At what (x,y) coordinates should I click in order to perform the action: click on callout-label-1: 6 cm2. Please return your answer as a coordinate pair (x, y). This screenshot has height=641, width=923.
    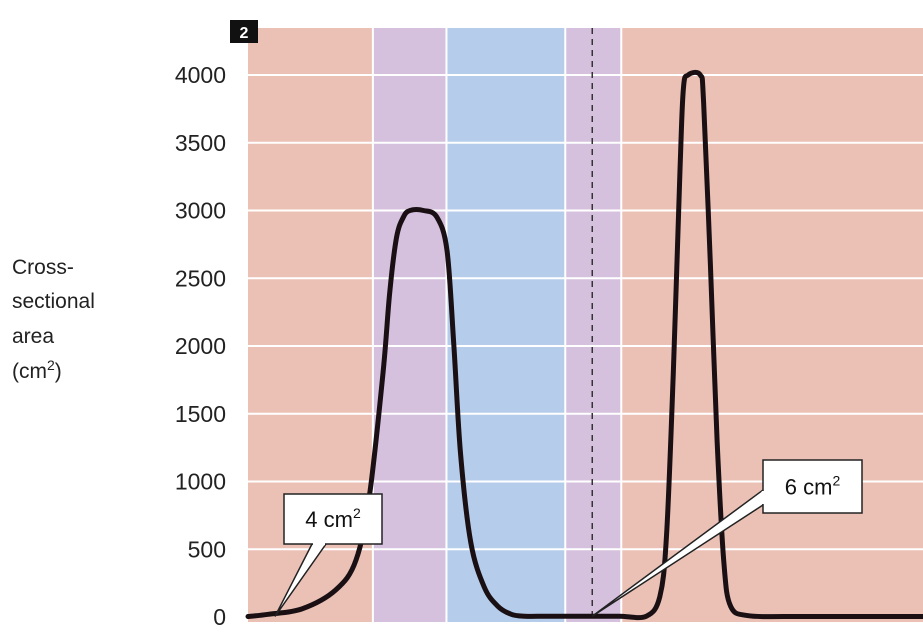
    Looking at the image, I should click on (813, 486).